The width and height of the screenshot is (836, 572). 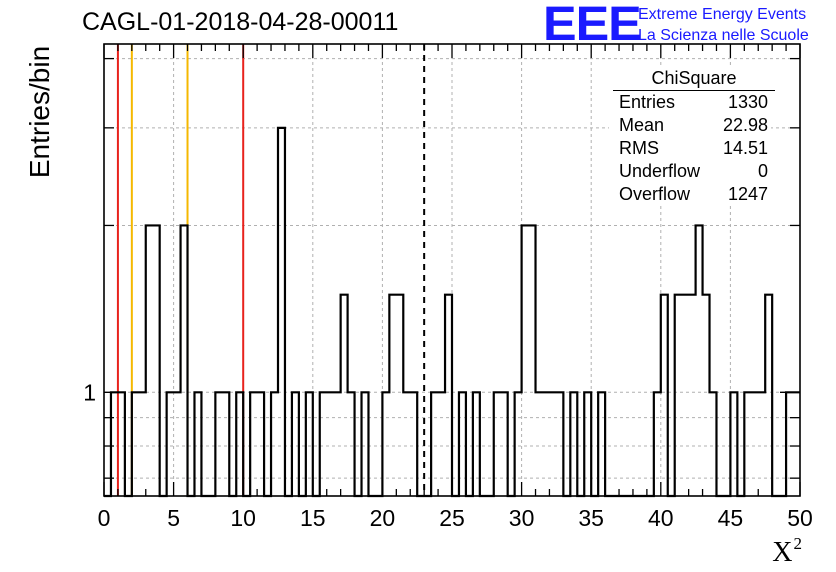 I want to click on stats-value: 1330, so click(x=747, y=102).